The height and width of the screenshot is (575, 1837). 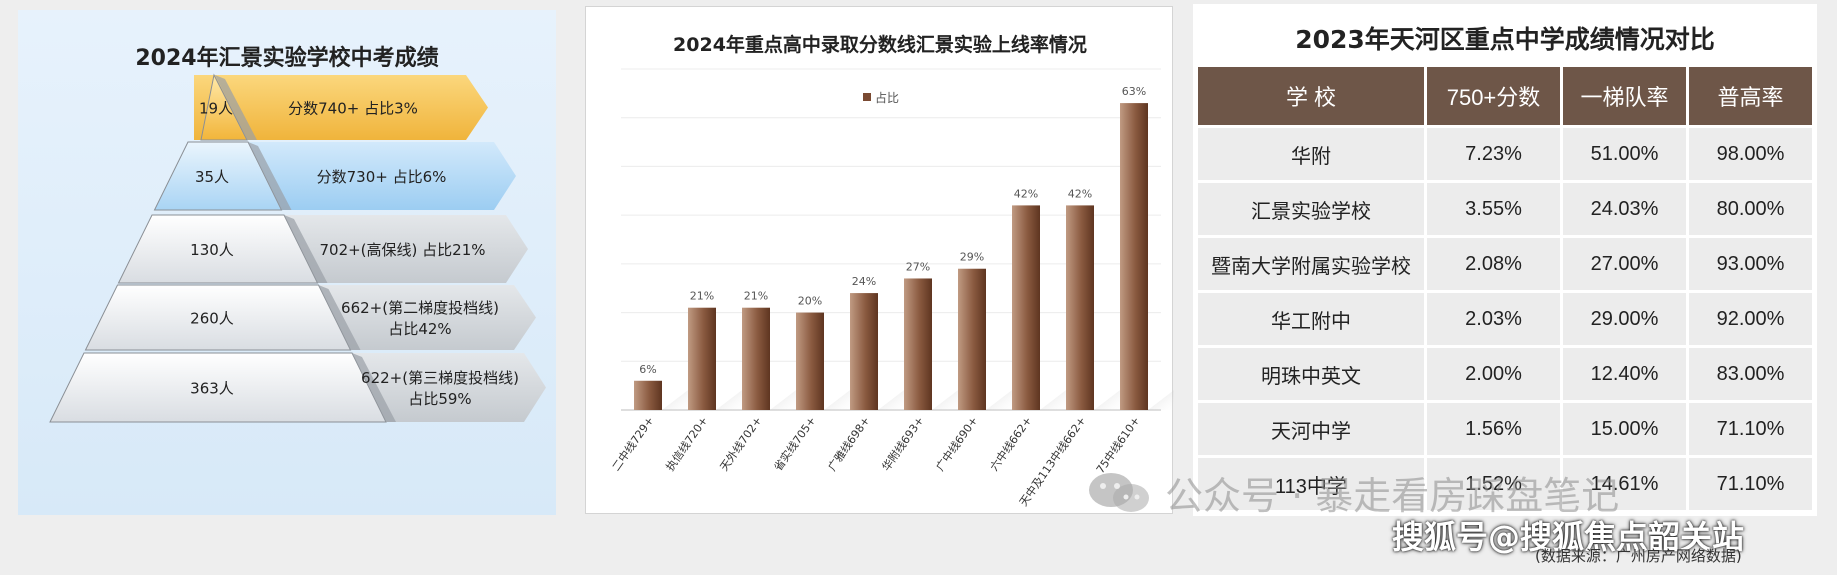 I want to click on wechat-watermark: 公众号 · 暴走看房踩盘笔记, so click(x=1352, y=494).